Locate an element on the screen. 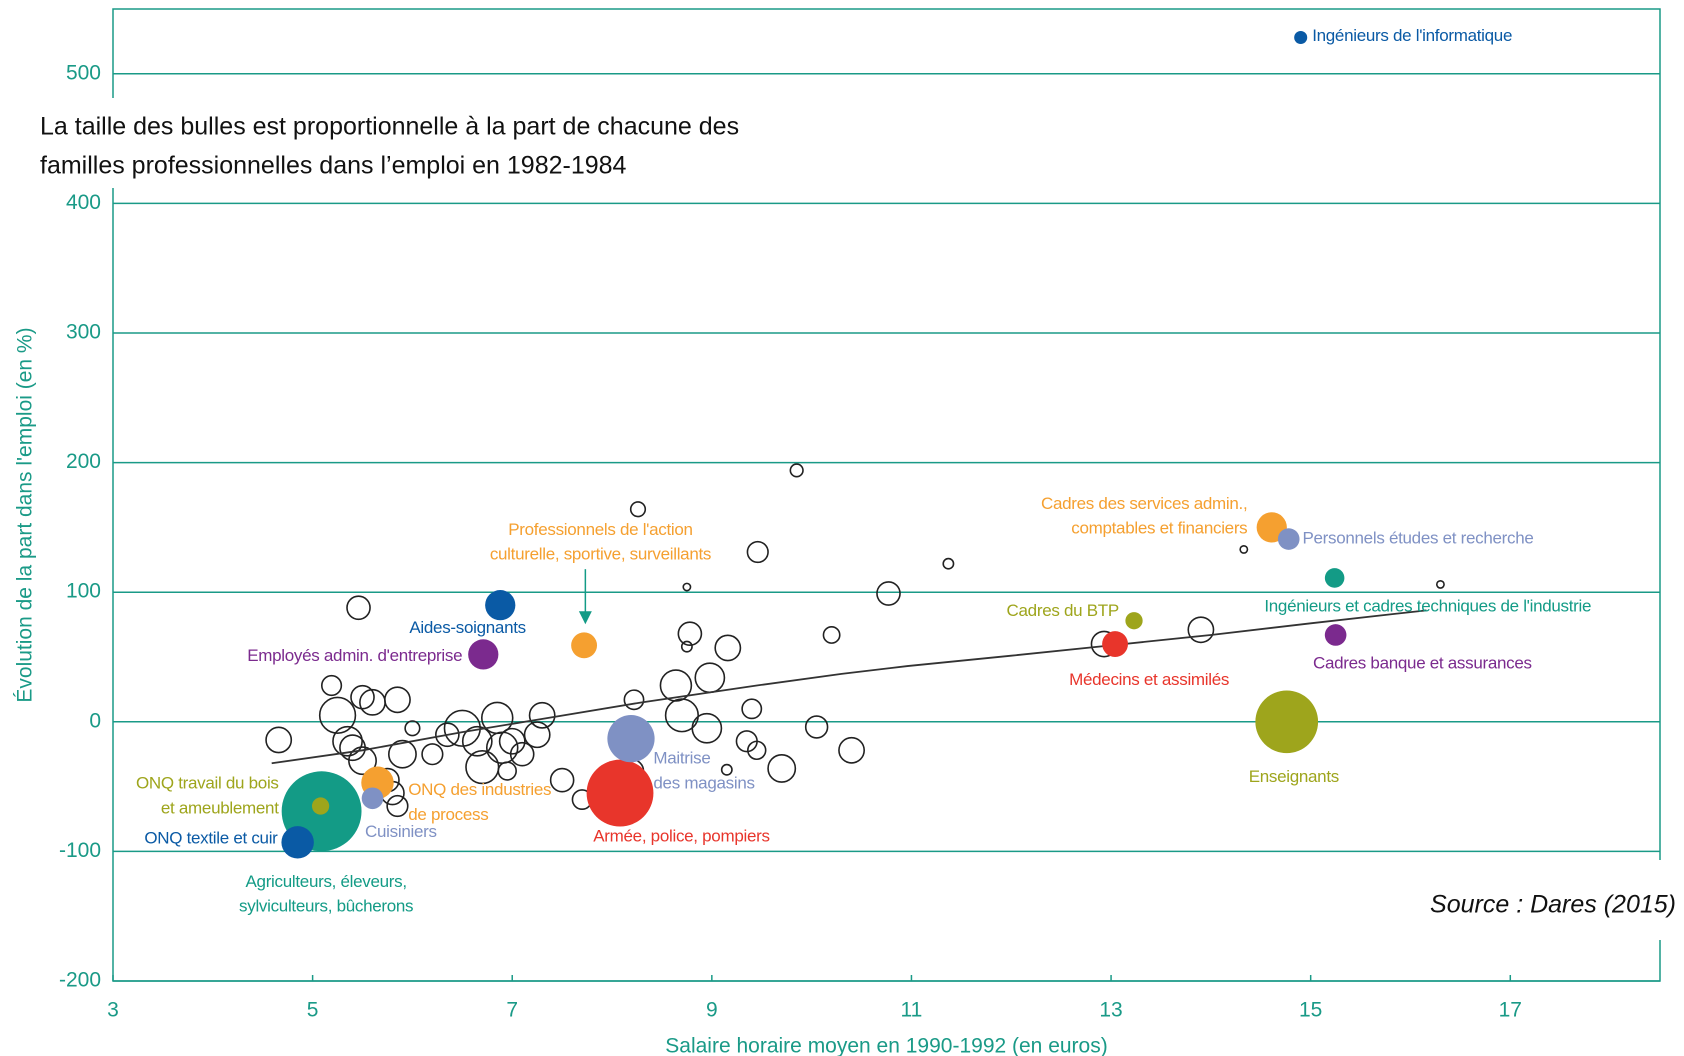 The height and width of the screenshot is (1056, 1684). x-tick-label: 13 is located at coordinates (1110, 1010).